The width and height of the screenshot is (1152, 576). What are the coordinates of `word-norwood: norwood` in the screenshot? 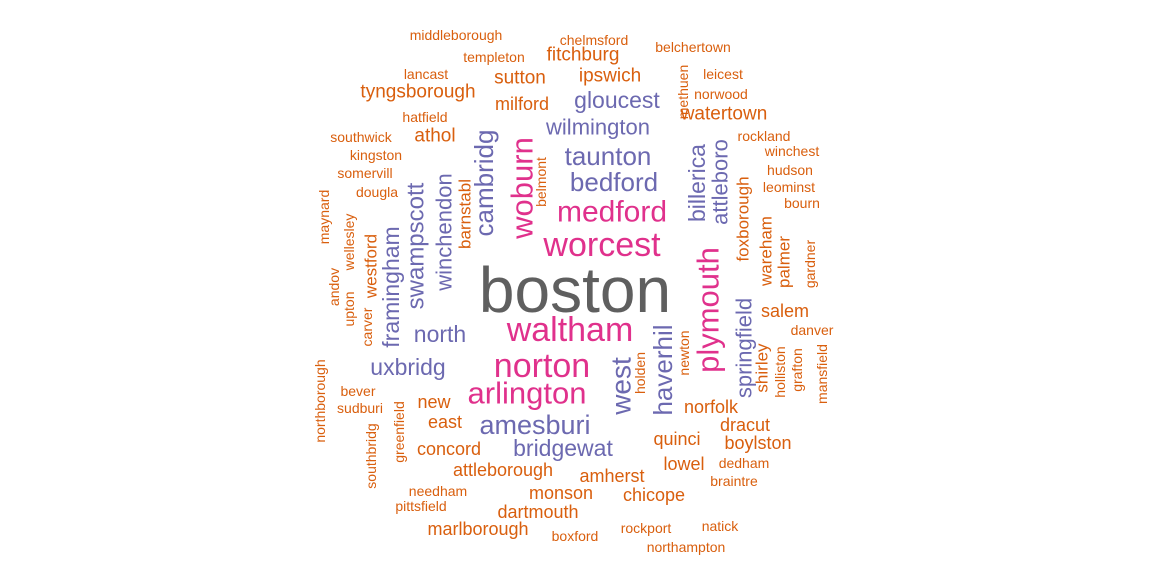 It's located at (721, 94).